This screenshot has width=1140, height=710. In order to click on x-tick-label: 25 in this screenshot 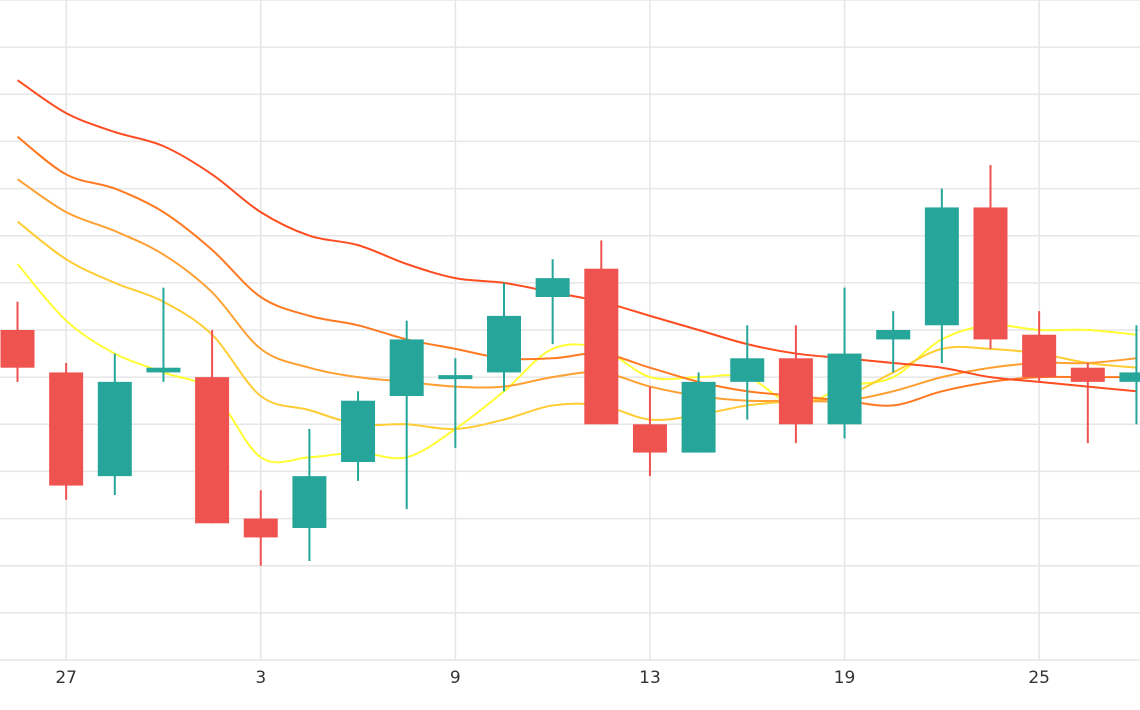, I will do `click(1039, 678)`.